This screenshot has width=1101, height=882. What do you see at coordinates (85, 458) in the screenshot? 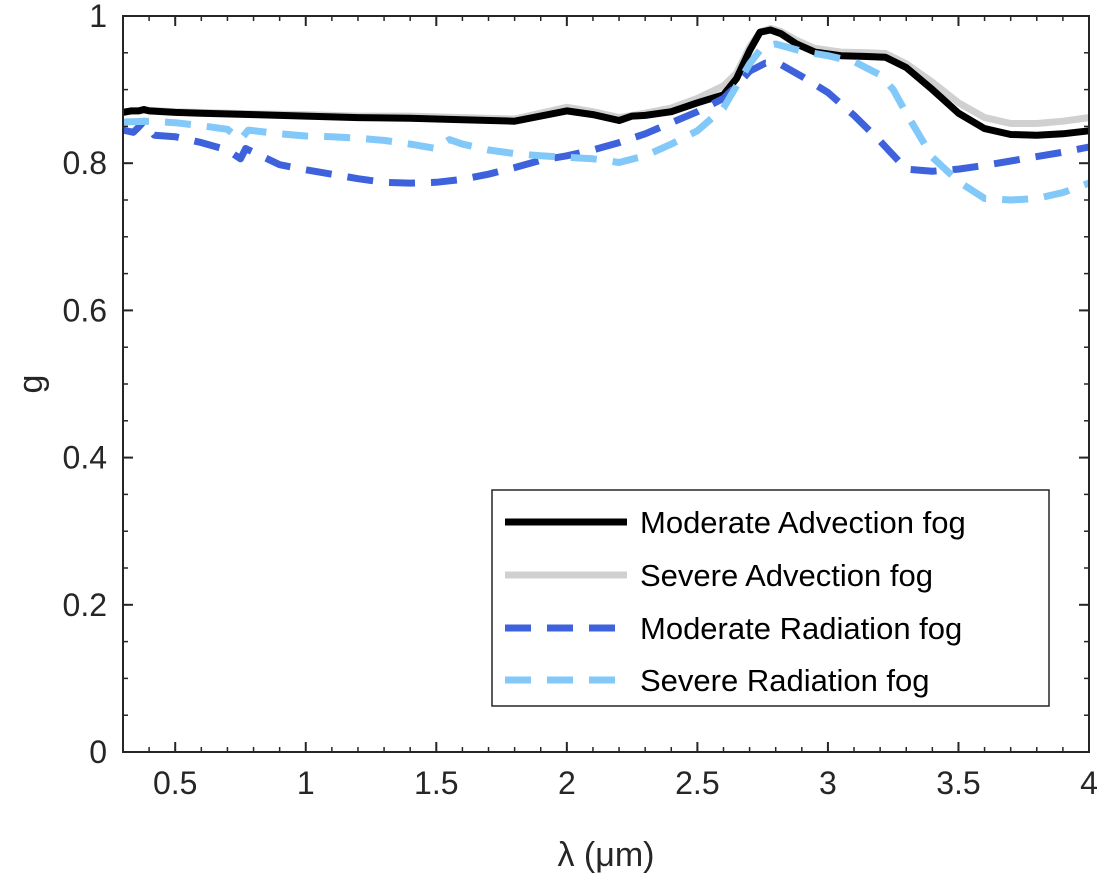
I see `y-tick-label: 0.4` at bounding box center [85, 458].